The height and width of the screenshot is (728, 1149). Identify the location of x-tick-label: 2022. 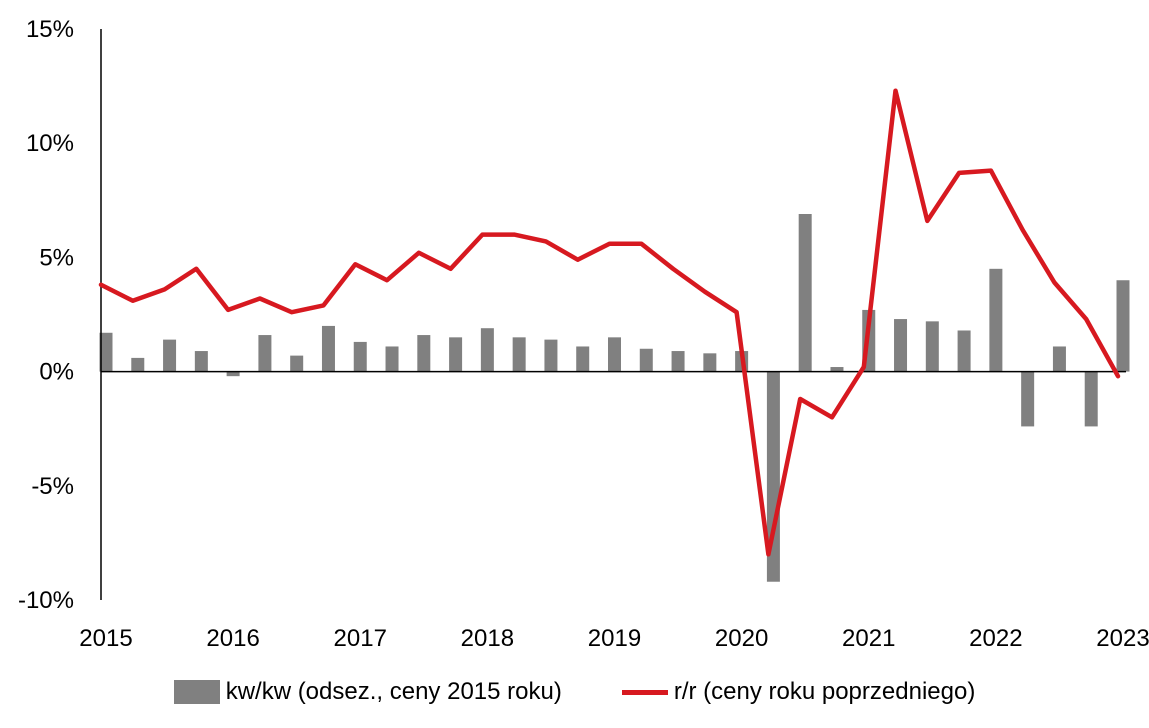
(995, 638).